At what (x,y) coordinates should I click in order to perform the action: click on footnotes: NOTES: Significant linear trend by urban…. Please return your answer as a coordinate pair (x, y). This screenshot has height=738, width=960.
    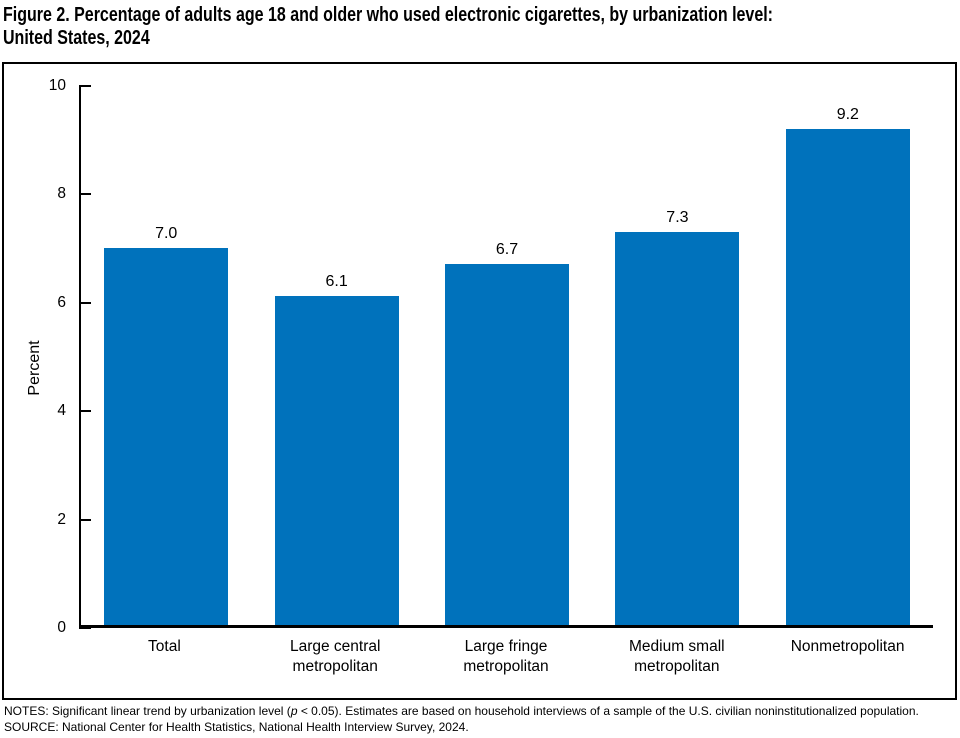
    Looking at the image, I should click on (480, 719).